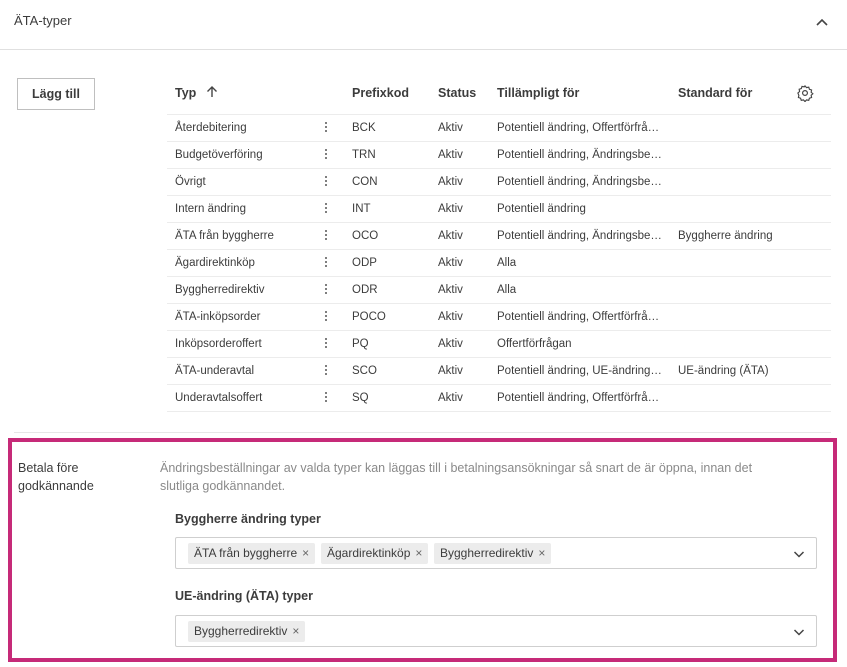 This screenshot has height=667, width=847. What do you see at coordinates (499, 114) in the screenshot?
I see `header-divider` at bounding box center [499, 114].